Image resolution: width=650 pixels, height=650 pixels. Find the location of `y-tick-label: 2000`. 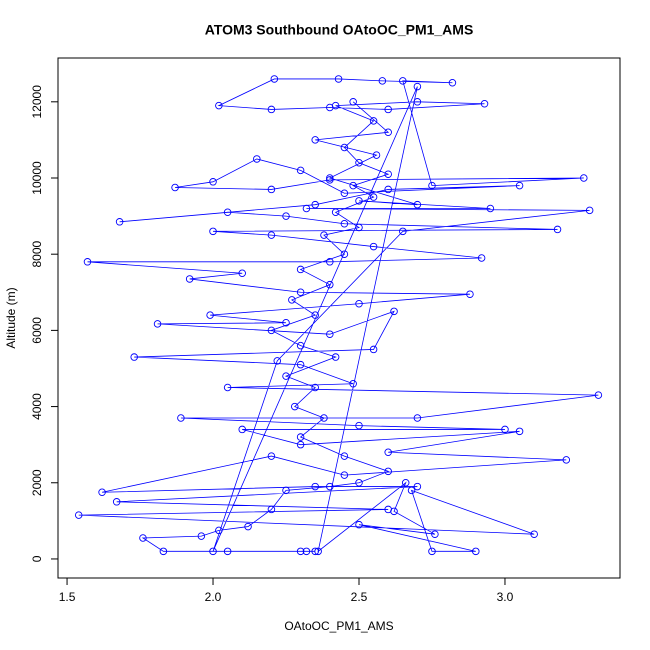

y-tick-label: 2000 is located at coordinates (37, 482).